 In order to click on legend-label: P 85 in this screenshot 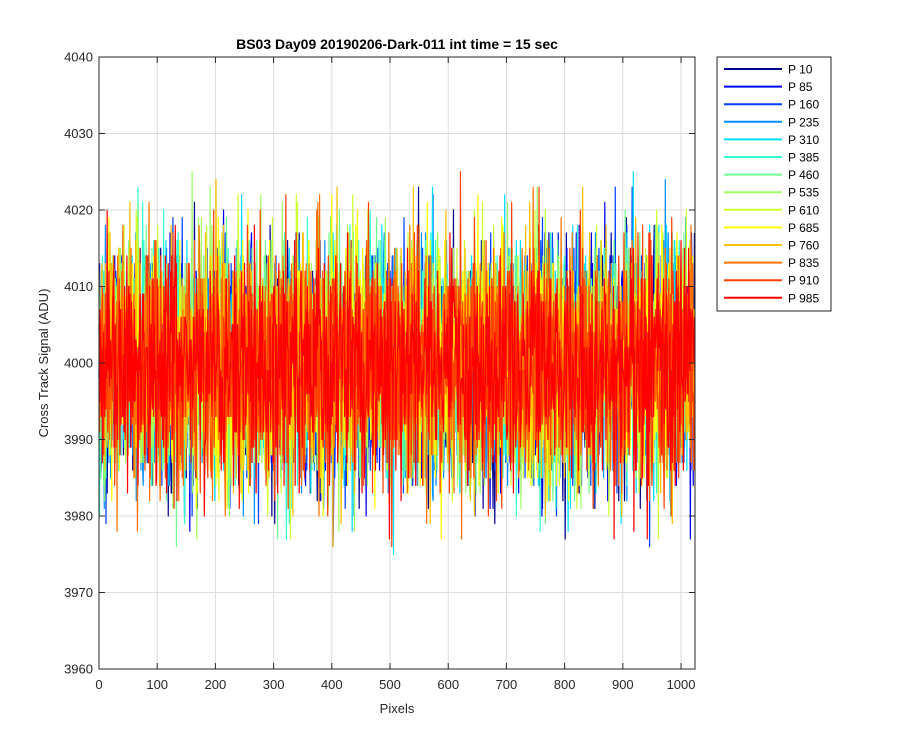, I will do `click(800, 87)`.